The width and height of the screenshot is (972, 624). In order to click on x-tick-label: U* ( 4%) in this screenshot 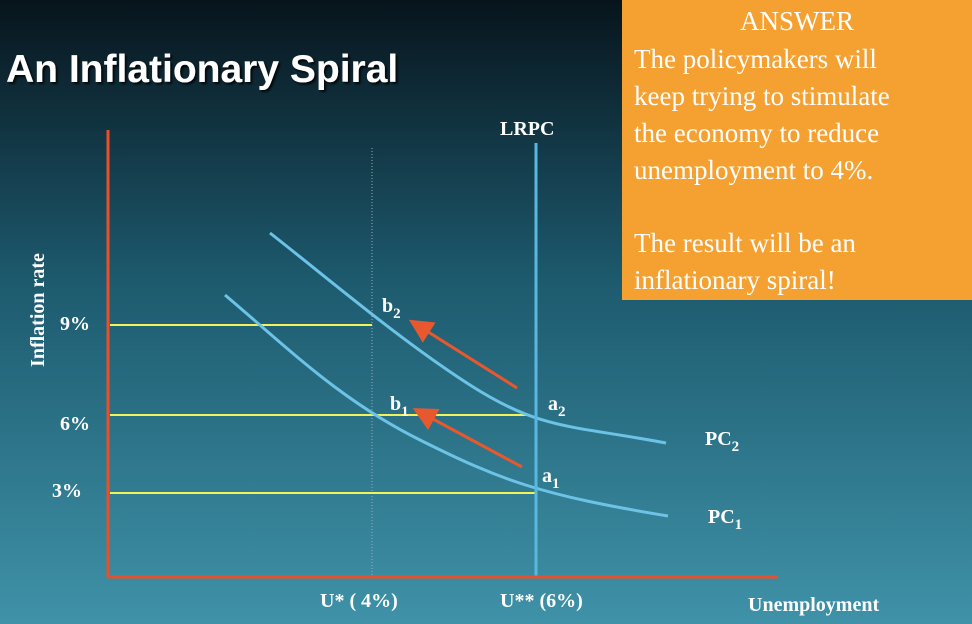, I will do `click(359, 601)`.